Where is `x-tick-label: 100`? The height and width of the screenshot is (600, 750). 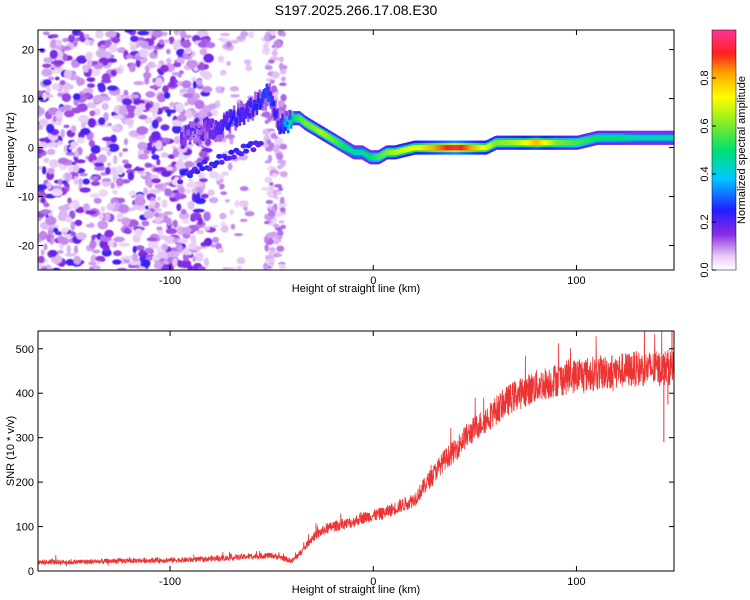
x-tick-label: 100 is located at coordinates (576, 582).